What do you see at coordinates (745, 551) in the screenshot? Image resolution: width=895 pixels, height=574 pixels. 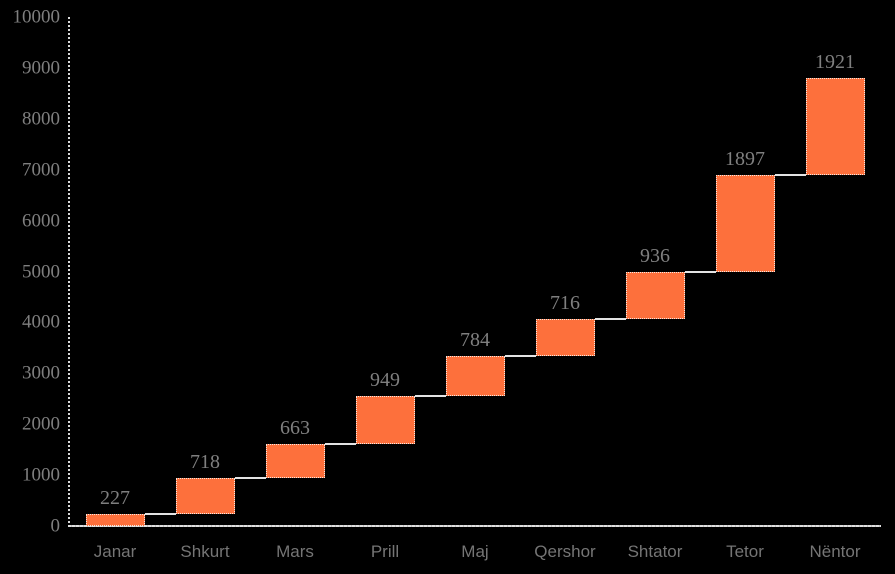 I see `category-label-tetor: Tetor` at bounding box center [745, 551].